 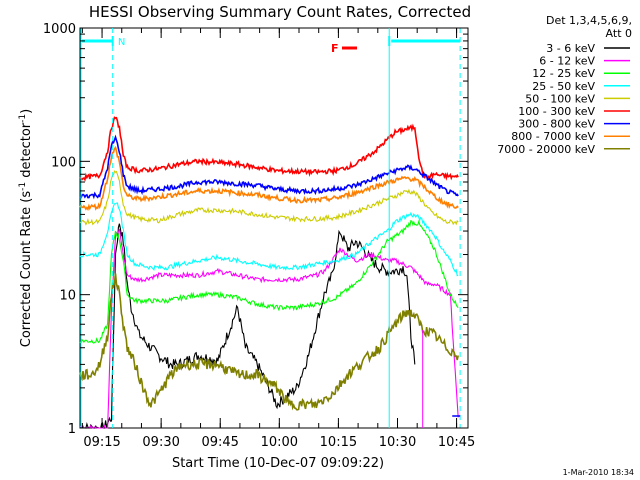 I want to click on y-tick-label: 10, so click(x=67, y=296).